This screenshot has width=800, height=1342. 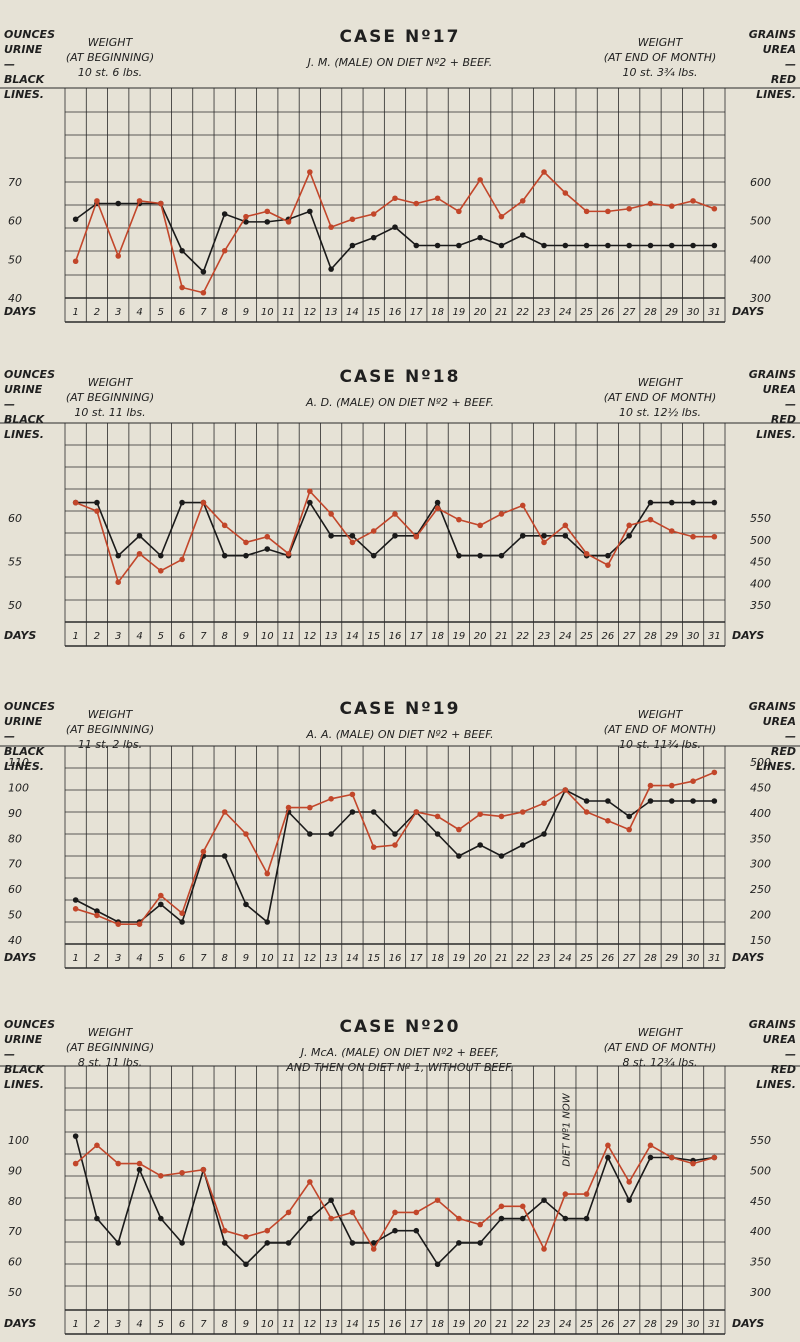 I want to click on weight-end-line: 10 st. 12½ lbs., so click(x=660, y=412).